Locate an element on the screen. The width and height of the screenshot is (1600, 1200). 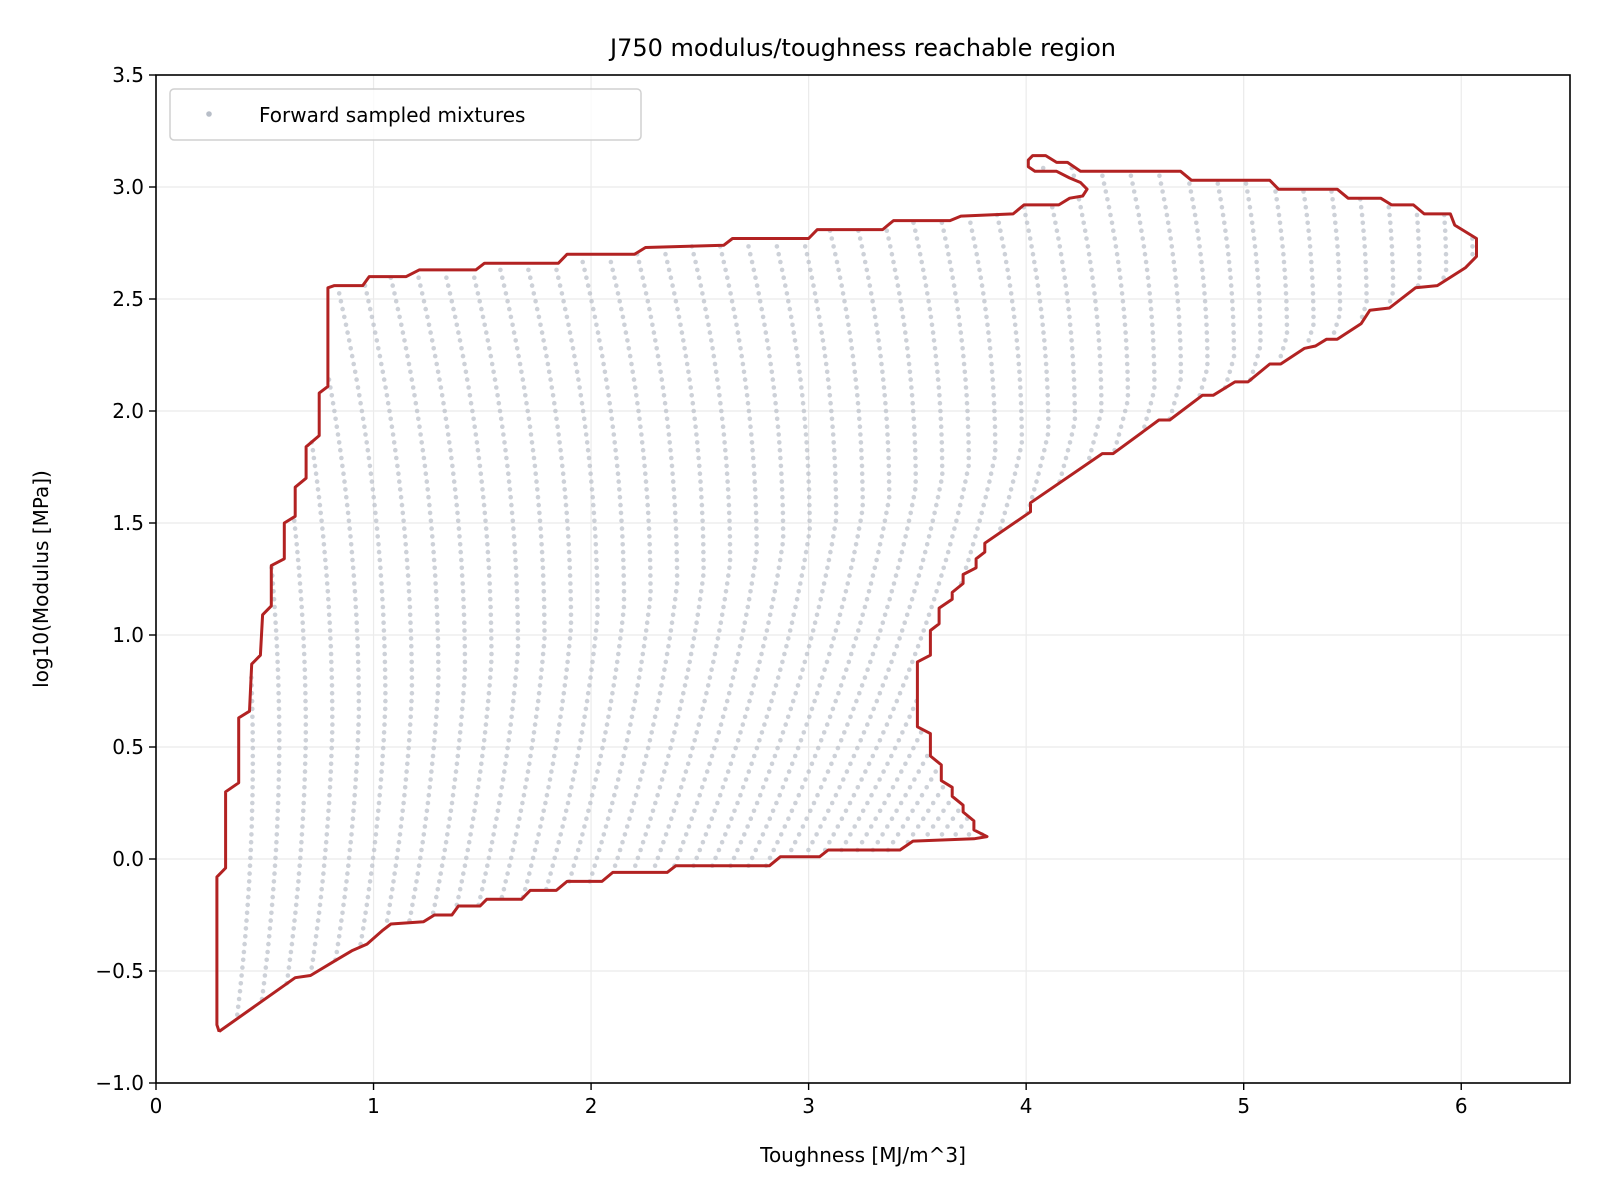
y-tick-label: 2.5 is located at coordinates (128, 299).